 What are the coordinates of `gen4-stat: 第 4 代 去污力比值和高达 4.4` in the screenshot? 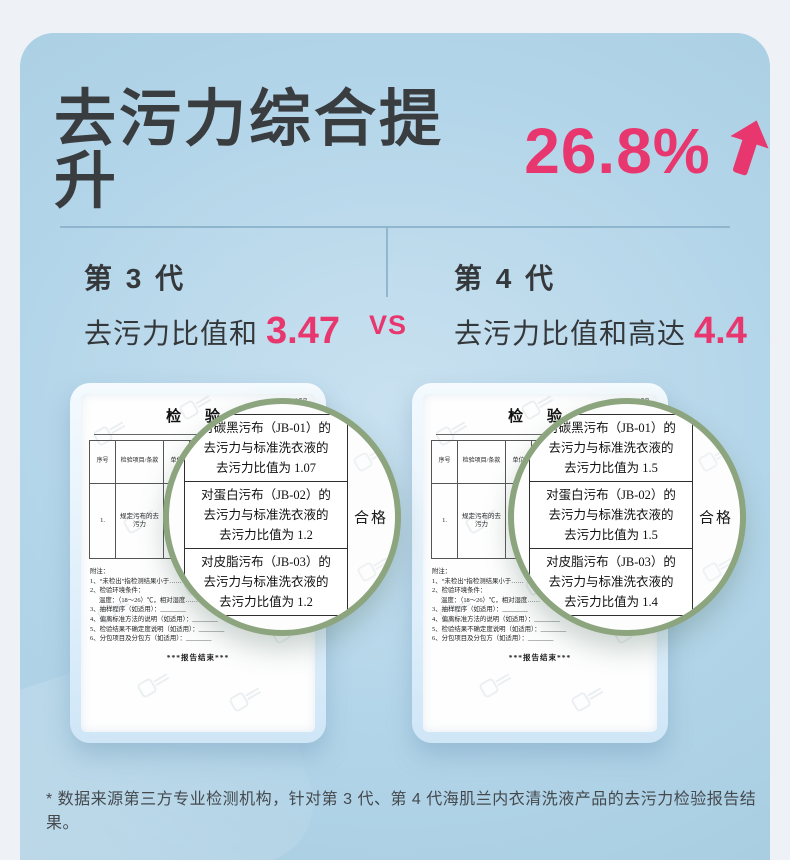 It's located at (600, 305).